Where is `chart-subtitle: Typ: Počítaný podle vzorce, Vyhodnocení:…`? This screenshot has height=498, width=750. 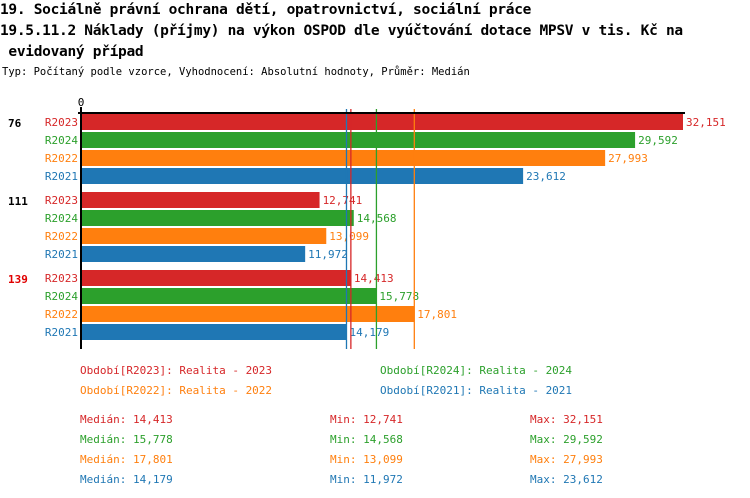 chart-subtitle: Typ: Počítaný podle vzorce, Vyhodnocení:… is located at coordinates (236, 72).